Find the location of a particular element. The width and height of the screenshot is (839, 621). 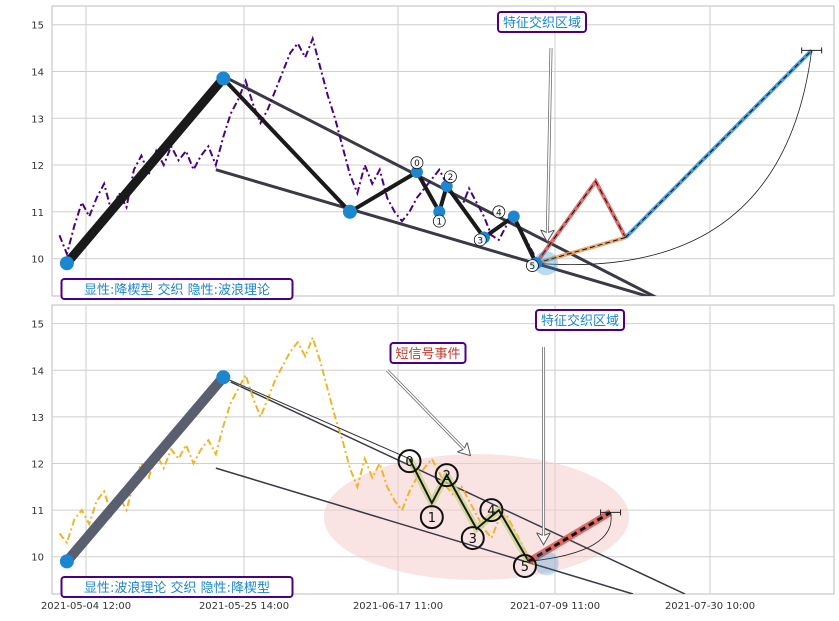

top-impulse-leg is located at coordinates (145, 171).